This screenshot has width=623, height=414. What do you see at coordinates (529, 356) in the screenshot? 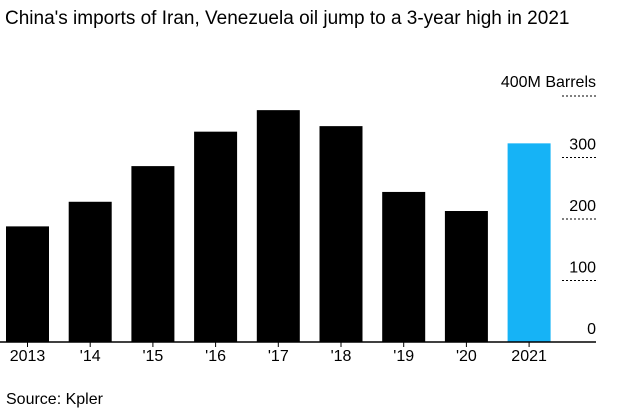
I see `x-tick-label: 2021` at bounding box center [529, 356].